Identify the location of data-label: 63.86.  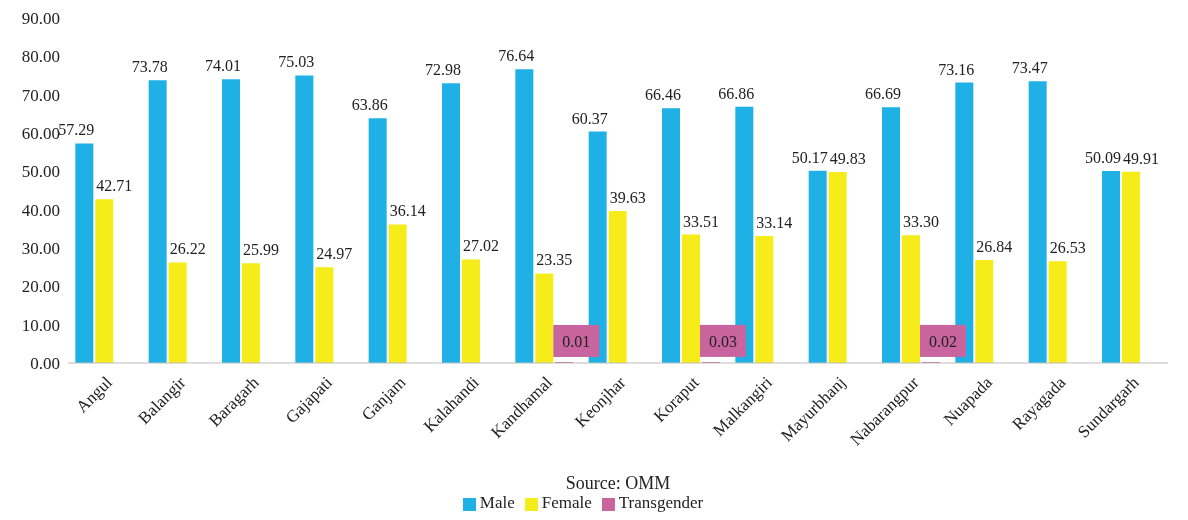
(369, 105).